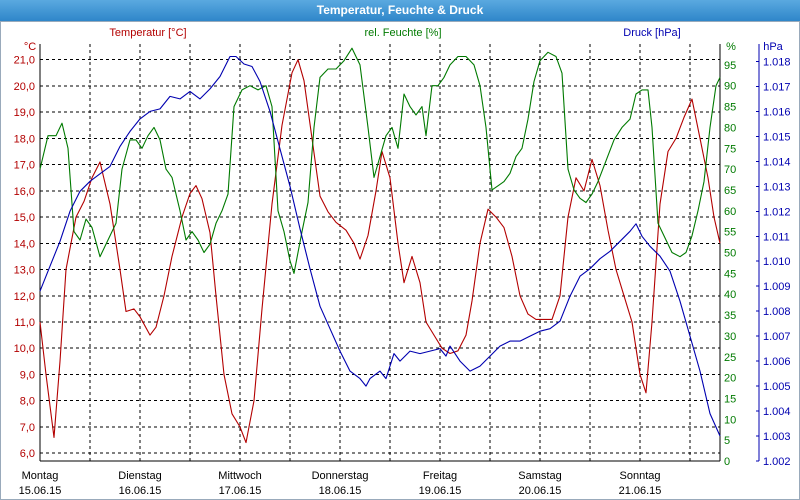 The image size is (800, 500). What do you see at coordinates (730, 420) in the screenshot?
I see `humidity-tick-label: 10` at bounding box center [730, 420].